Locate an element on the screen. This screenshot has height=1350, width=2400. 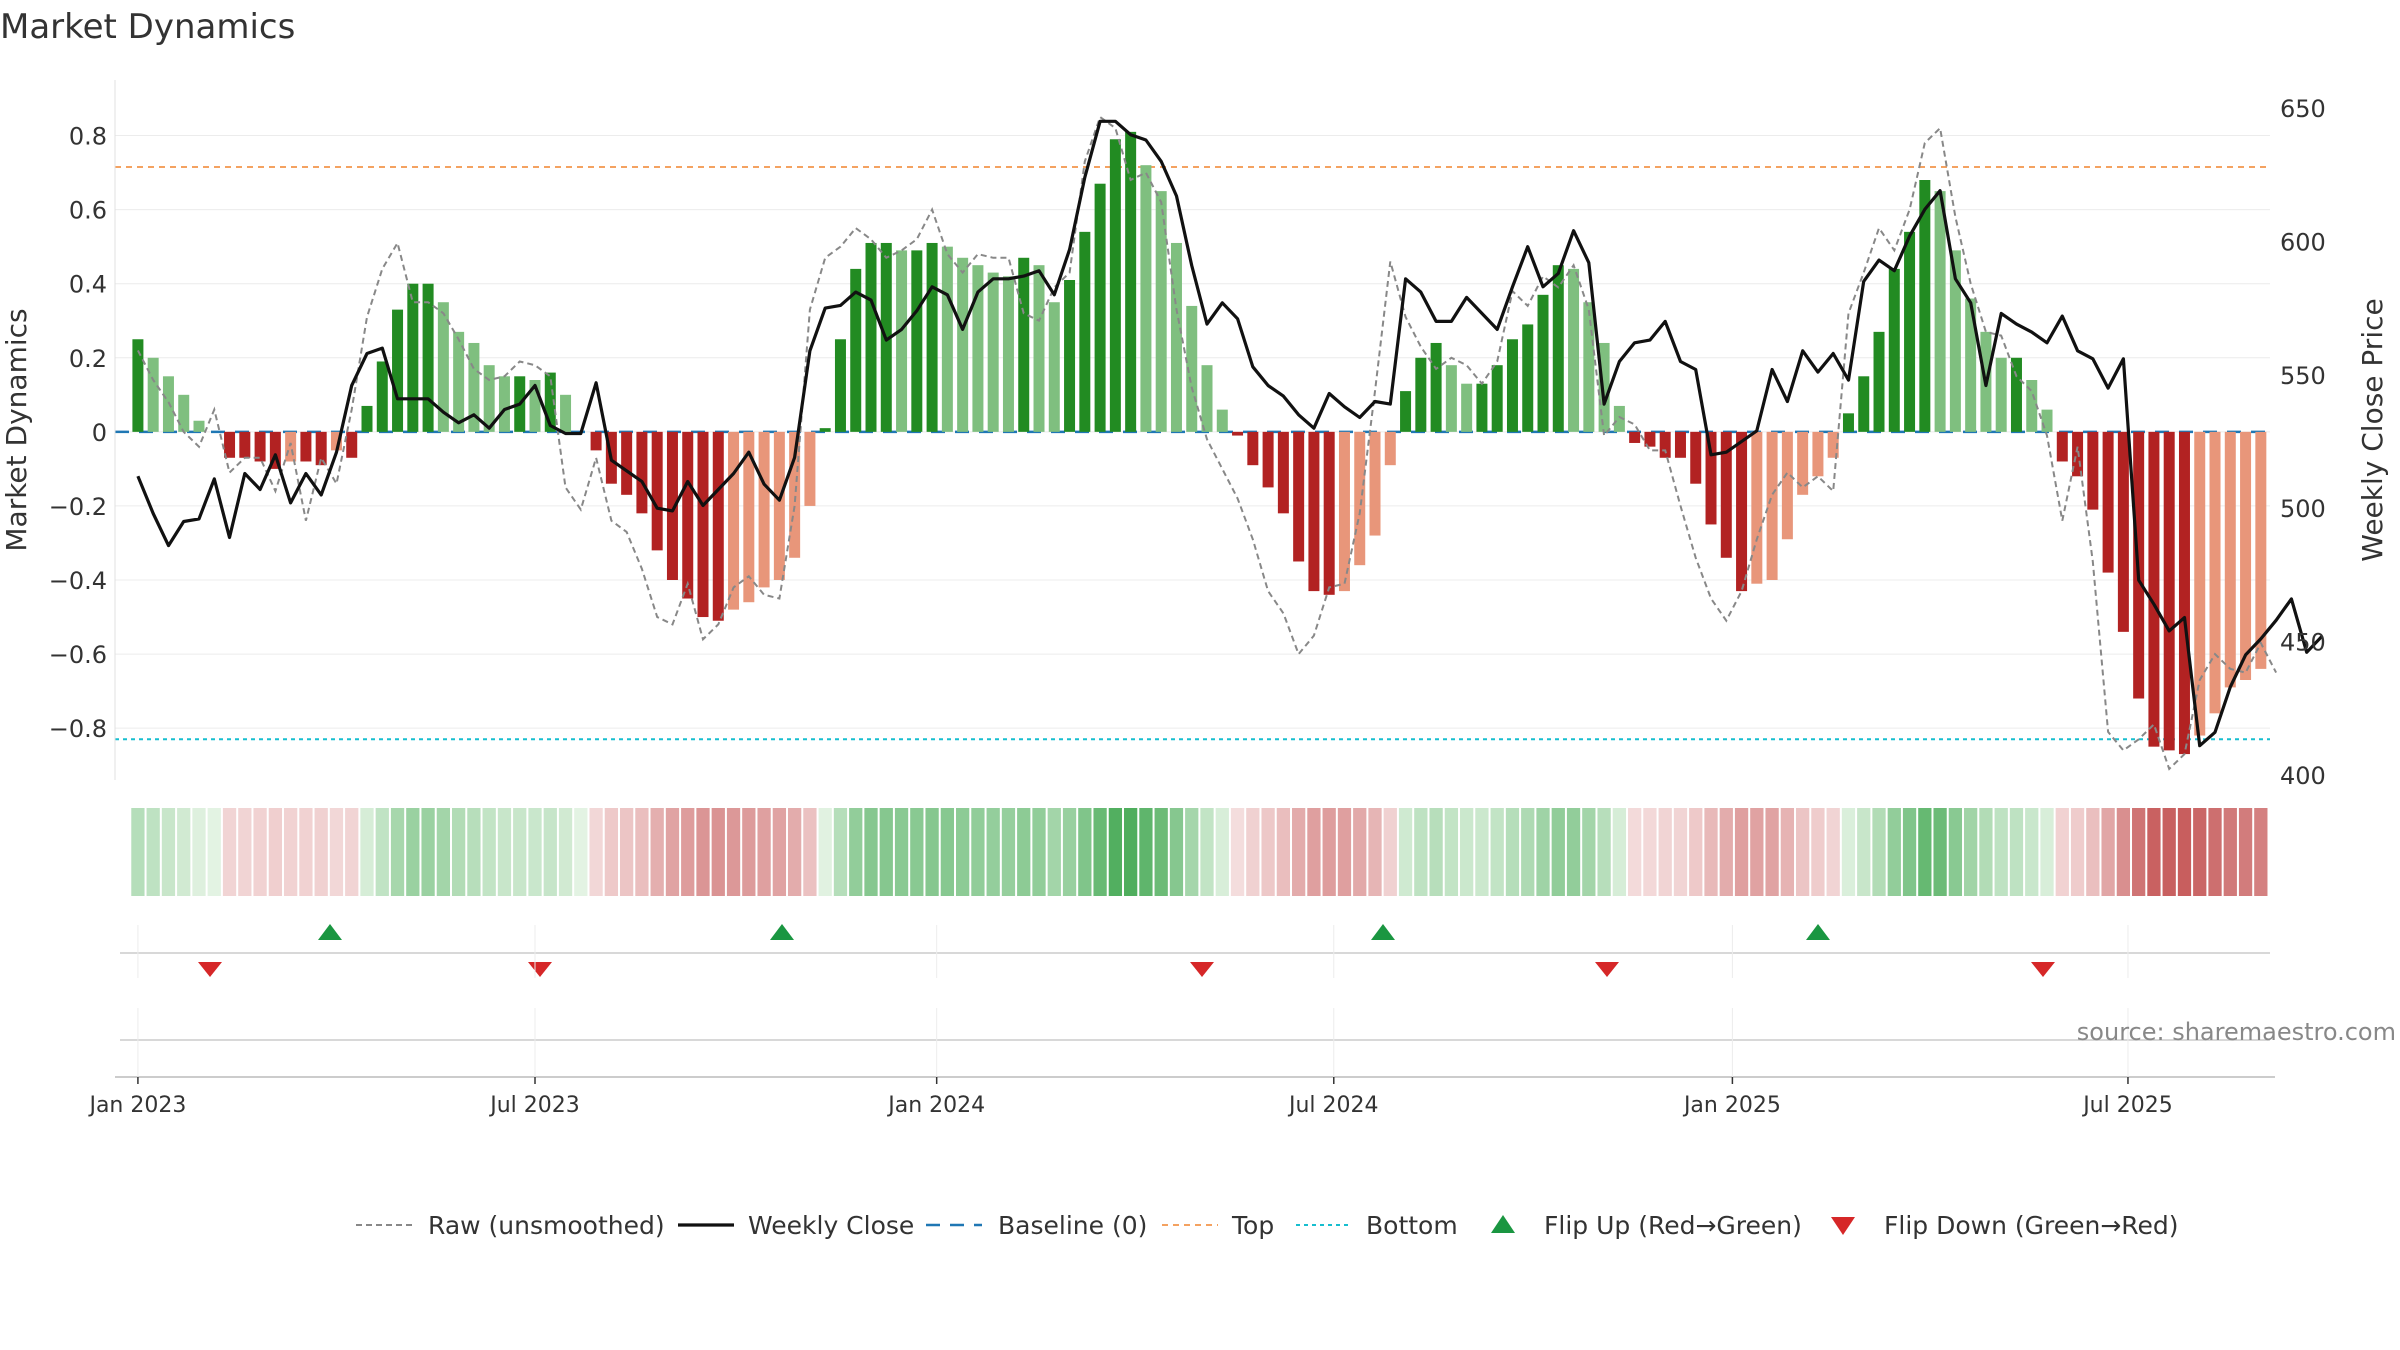
y-tick-left-label: 0.8 is located at coordinates (88, 137).